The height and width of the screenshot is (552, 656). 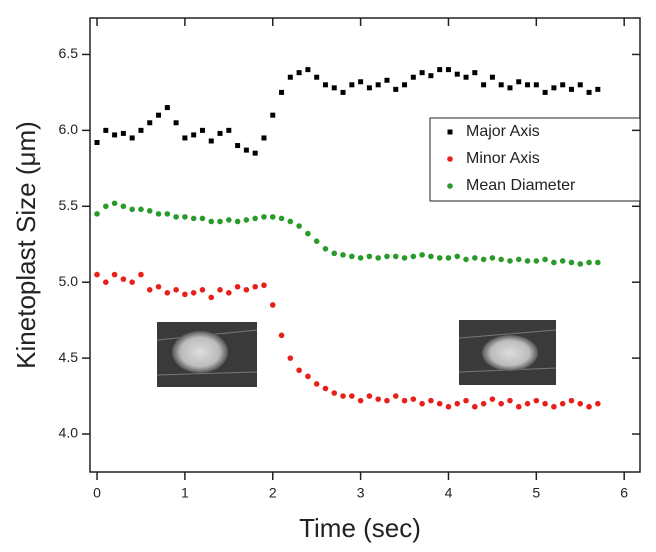 What do you see at coordinates (273, 493) in the screenshot?
I see `x-tick-label: 2` at bounding box center [273, 493].